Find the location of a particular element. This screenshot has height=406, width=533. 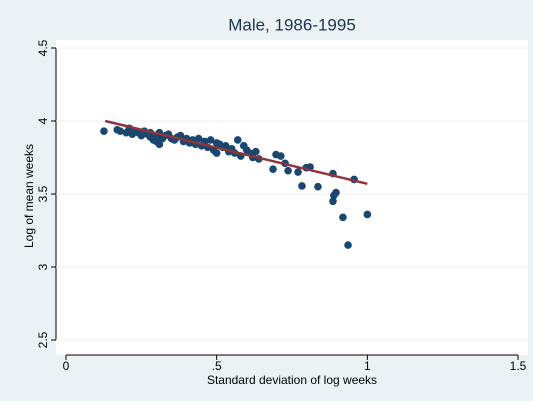

x-tick-label: 0 is located at coordinates (66, 366).